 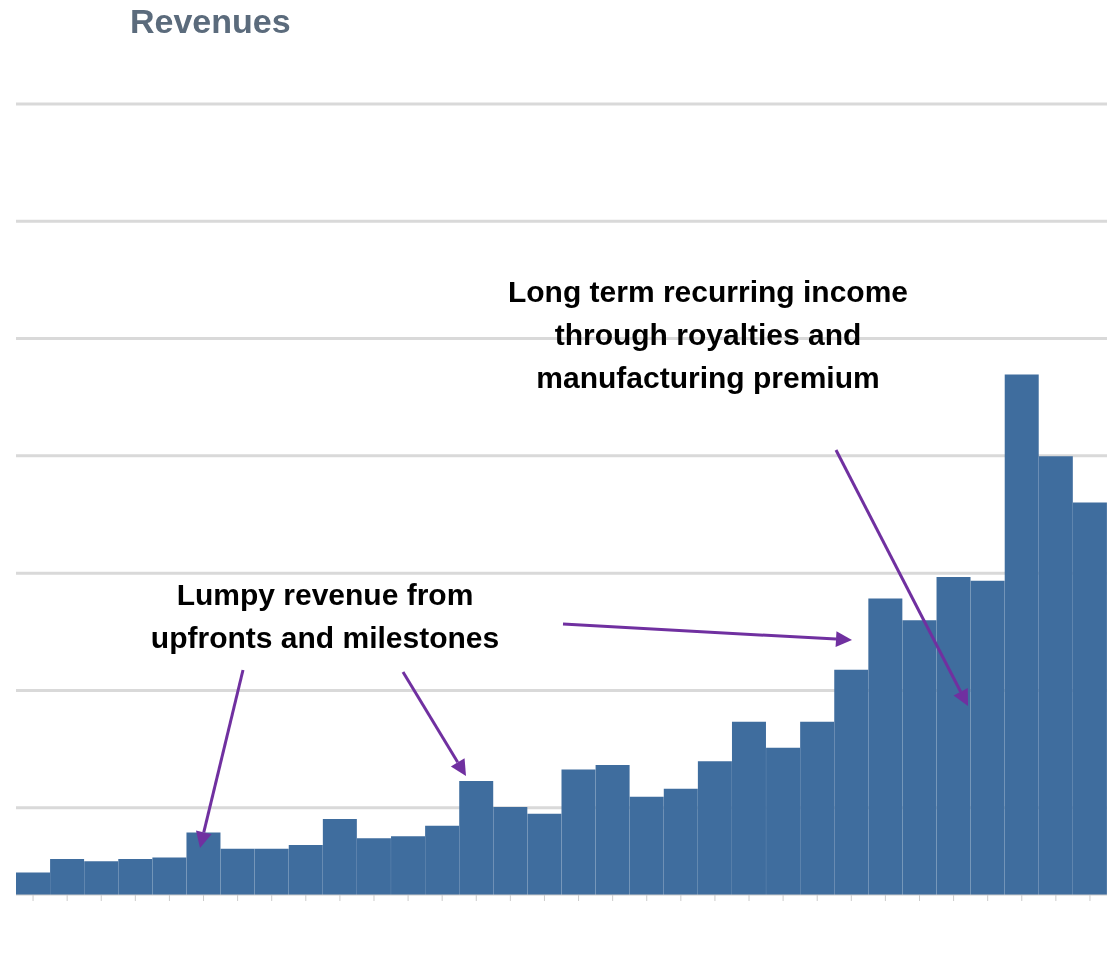 What do you see at coordinates (210, 21) in the screenshot?
I see `chart-title: Revenues` at bounding box center [210, 21].